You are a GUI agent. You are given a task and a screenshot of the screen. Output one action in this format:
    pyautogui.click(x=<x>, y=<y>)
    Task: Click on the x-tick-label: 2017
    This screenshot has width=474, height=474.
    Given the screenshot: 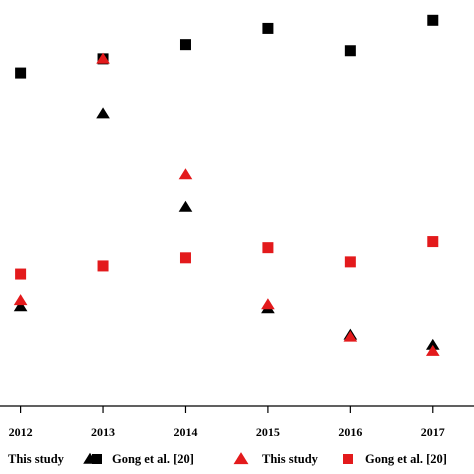 What is the action you would take?
    pyautogui.click(x=433, y=432)
    